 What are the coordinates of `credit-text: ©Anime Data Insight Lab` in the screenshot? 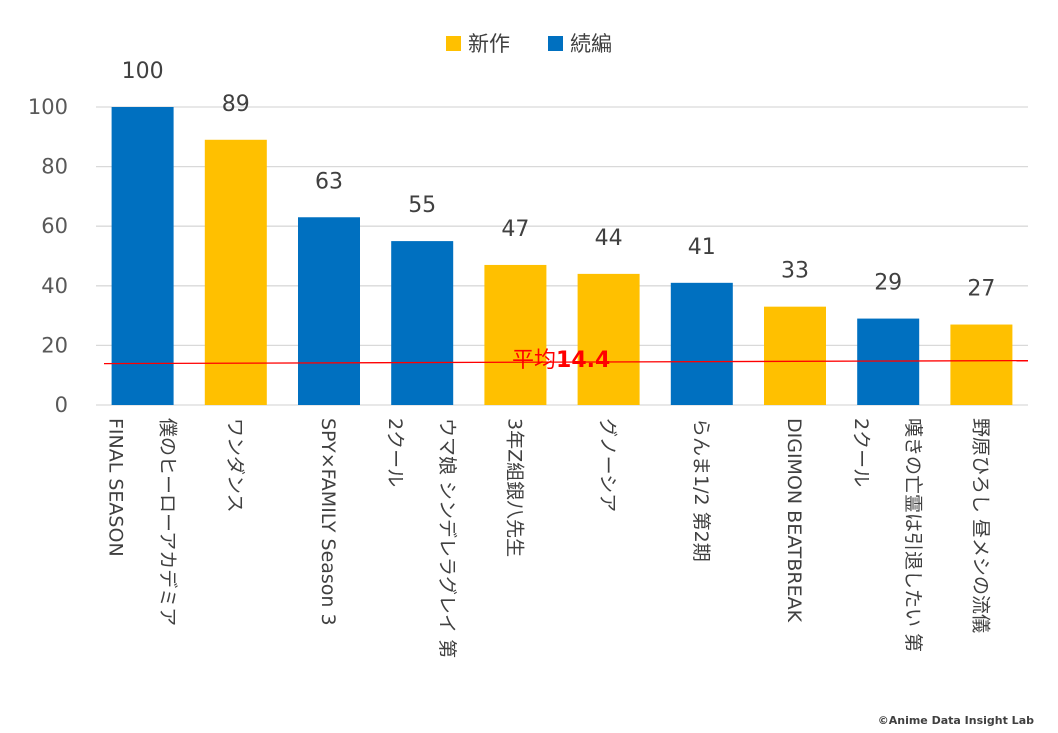 It's located at (956, 720).